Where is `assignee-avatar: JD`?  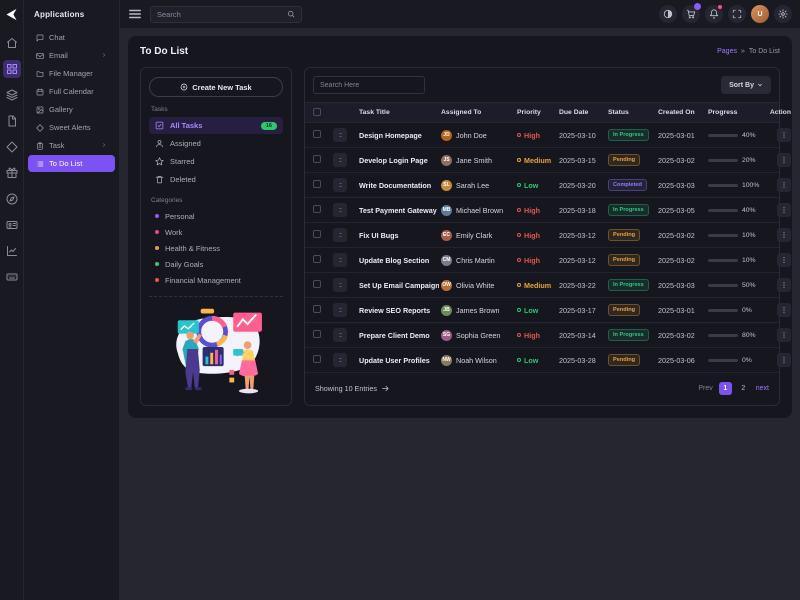 assignee-avatar: JD is located at coordinates (446, 135).